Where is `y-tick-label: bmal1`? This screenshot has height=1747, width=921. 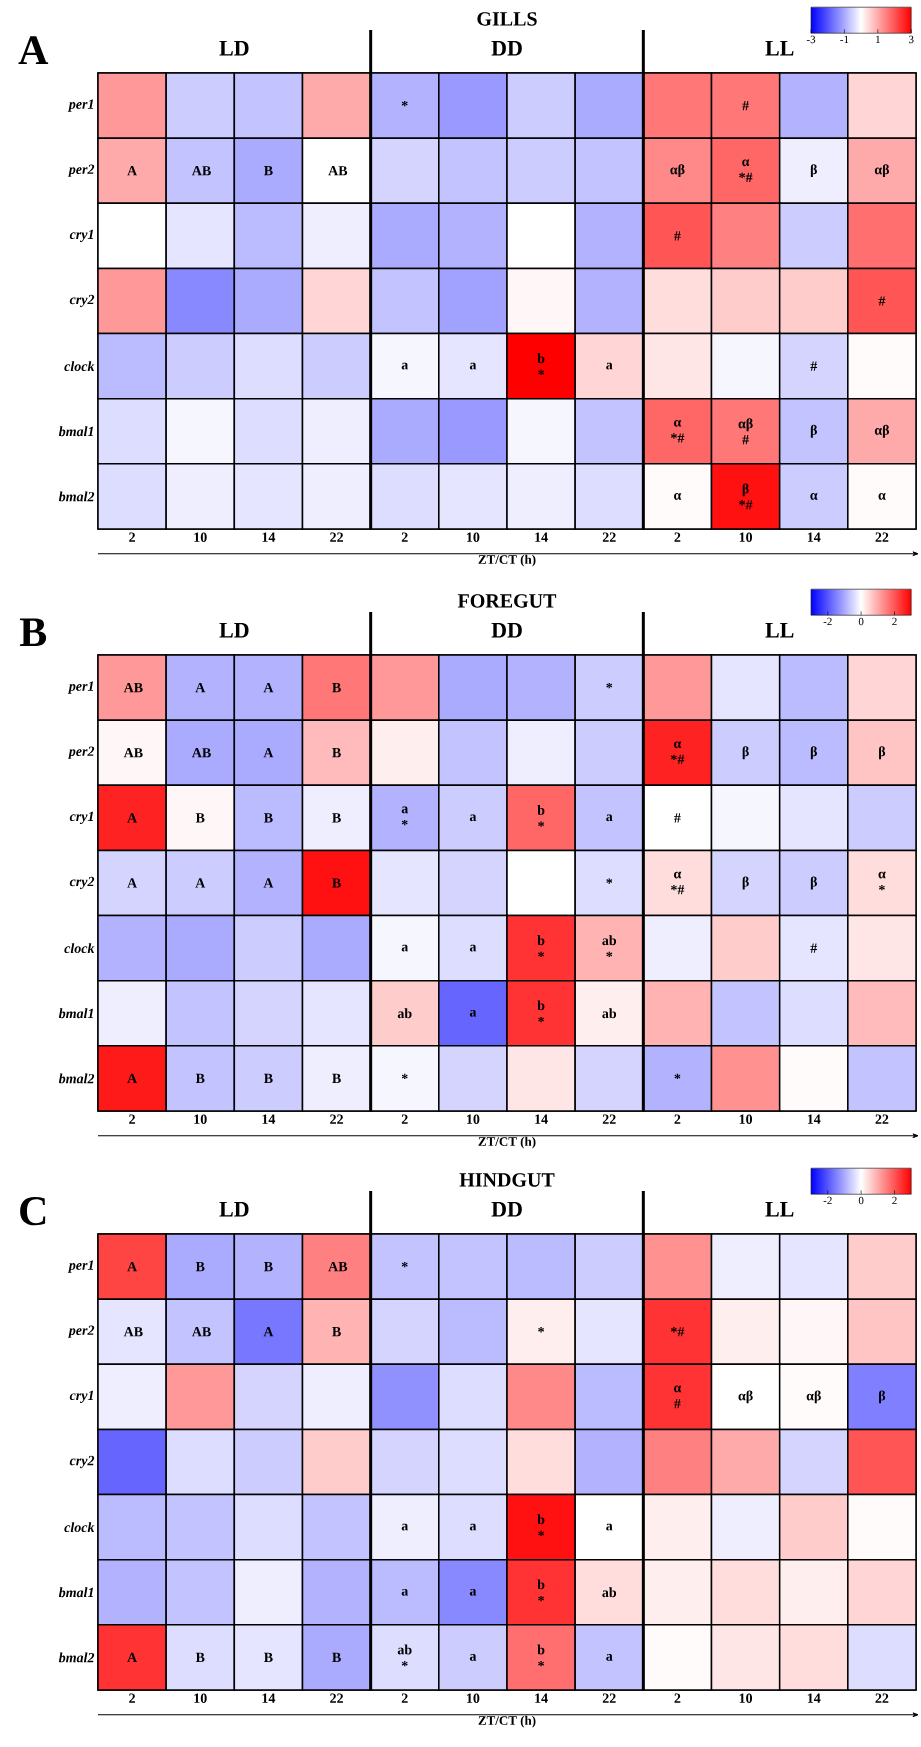
y-tick-label: bmal1 is located at coordinates (76, 1592).